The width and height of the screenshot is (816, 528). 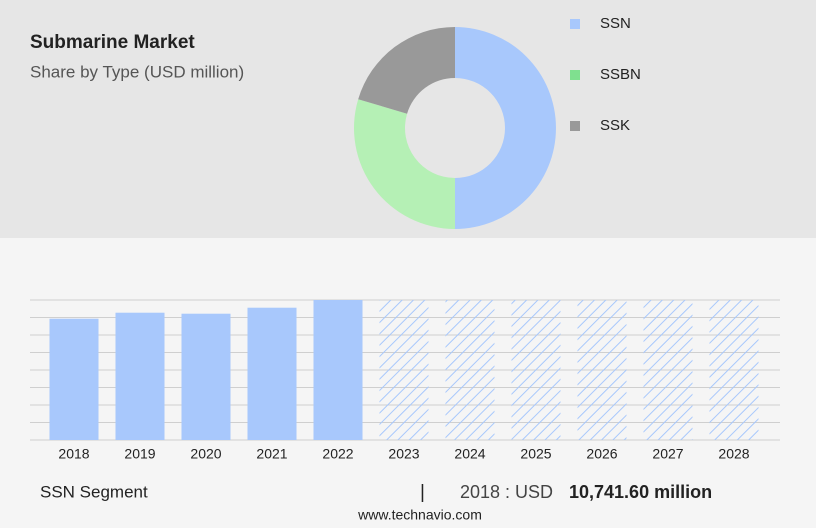 What do you see at coordinates (620, 74) in the screenshot?
I see `legend-label: SSBN` at bounding box center [620, 74].